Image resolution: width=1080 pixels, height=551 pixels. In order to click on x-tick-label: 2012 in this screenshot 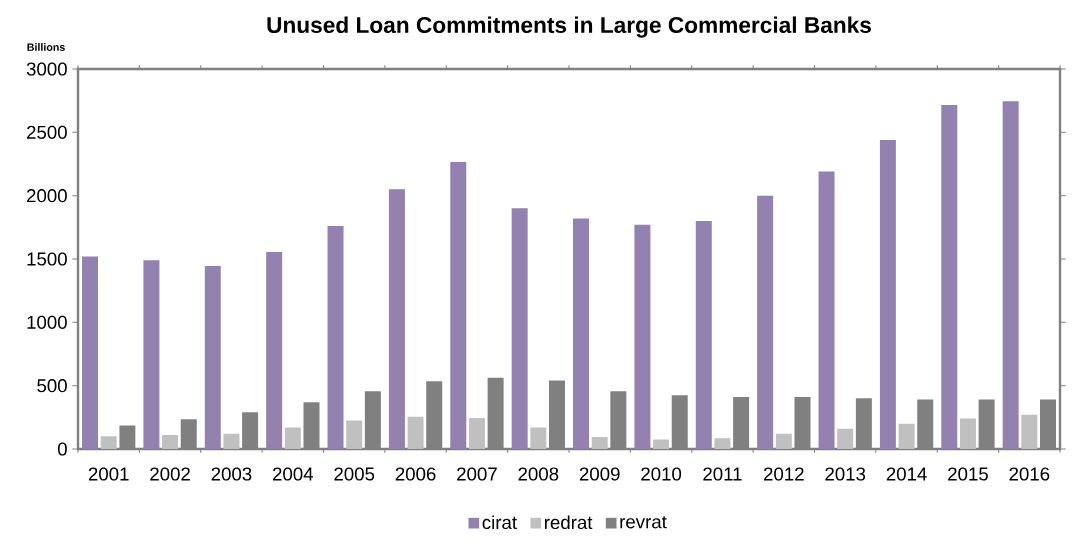, I will do `click(784, 474)`.